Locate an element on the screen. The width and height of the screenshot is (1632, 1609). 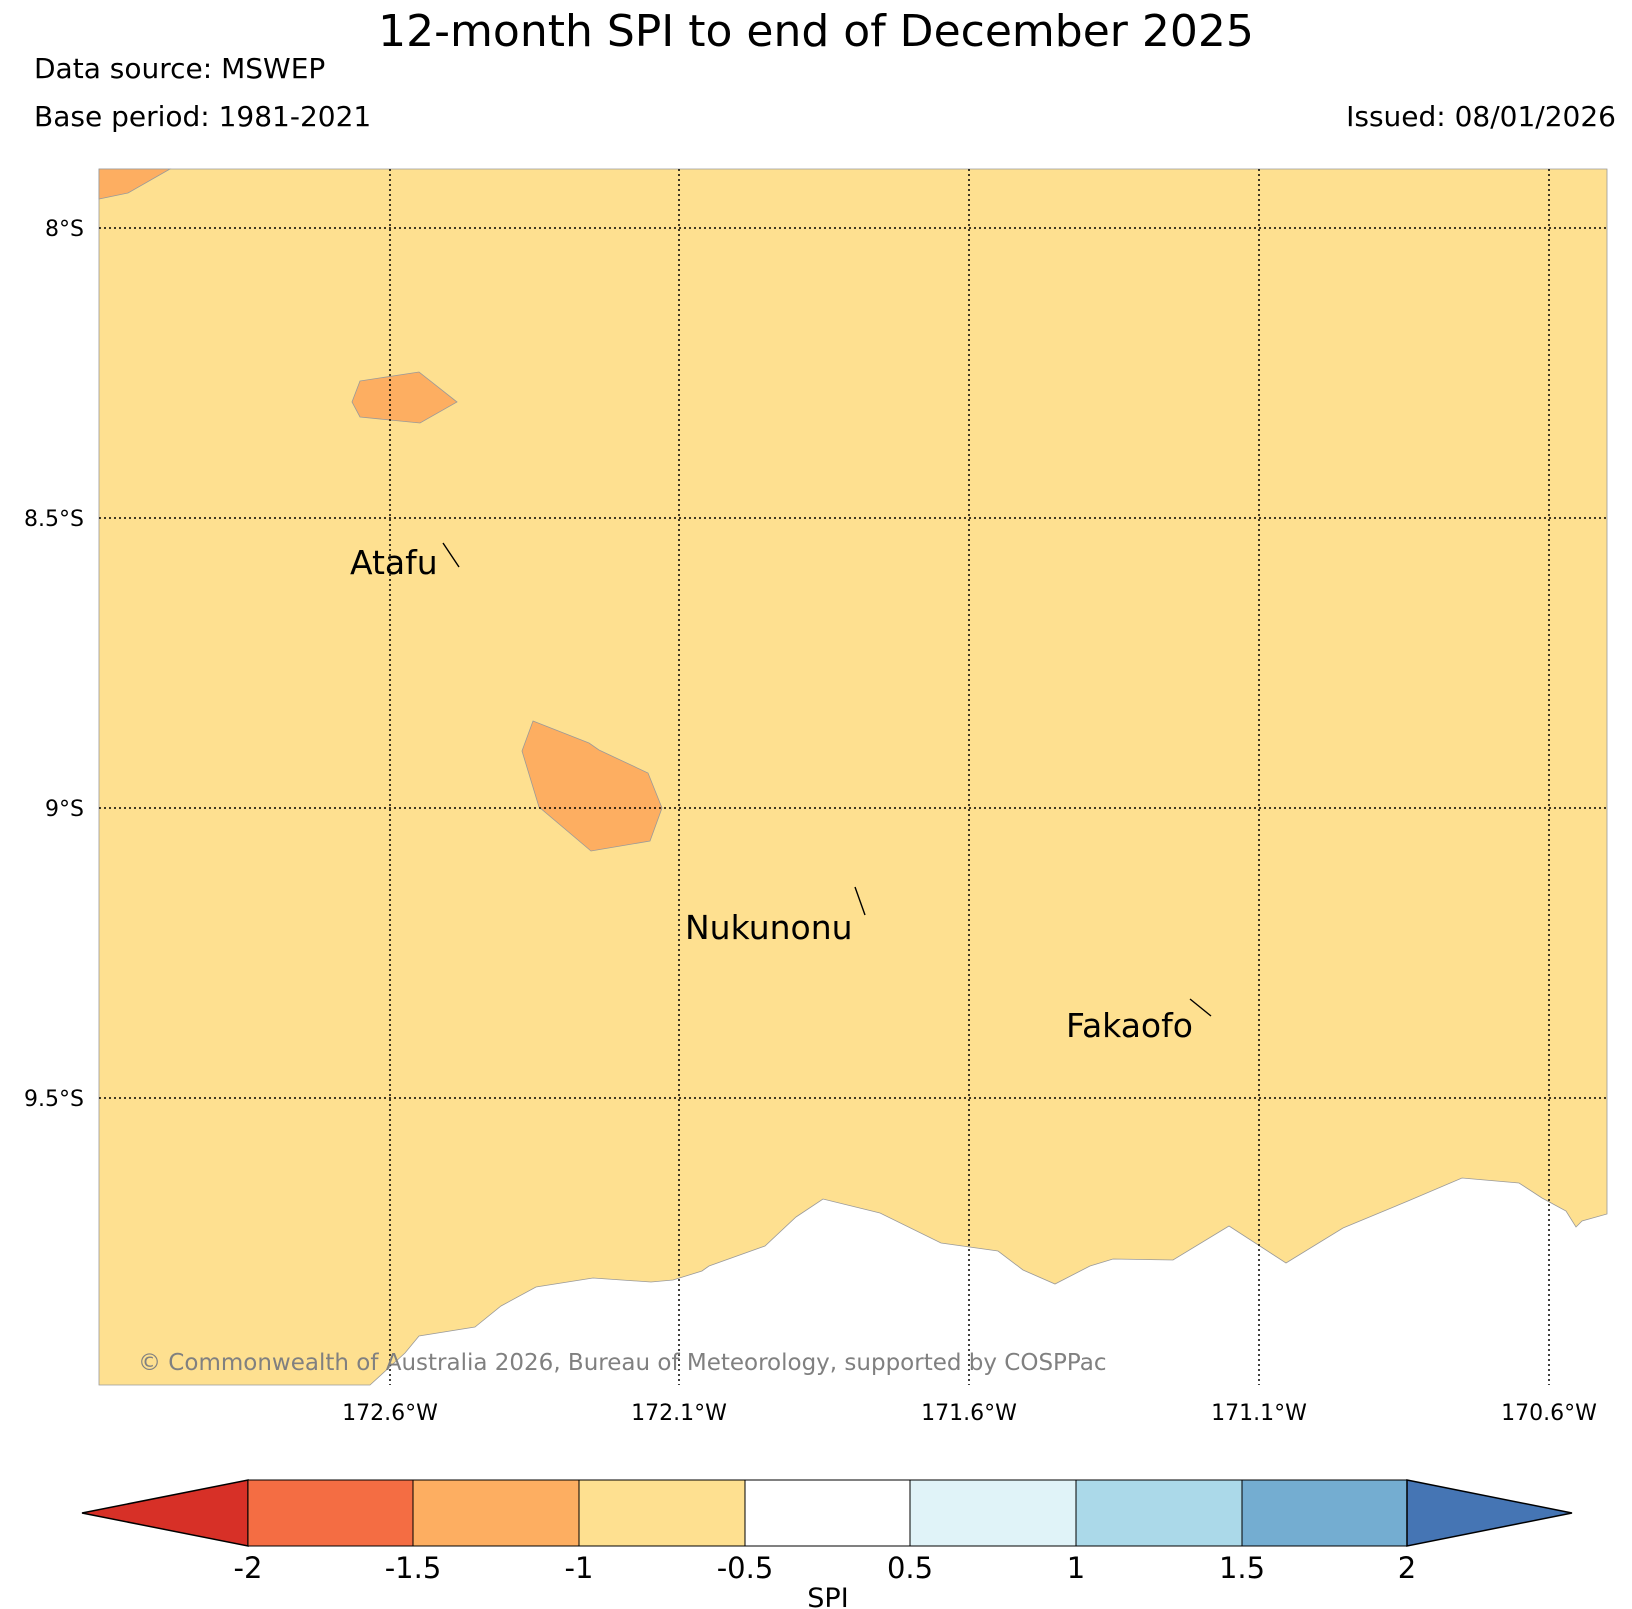
lat-label: 9°S is located at coordinates (64, 809).